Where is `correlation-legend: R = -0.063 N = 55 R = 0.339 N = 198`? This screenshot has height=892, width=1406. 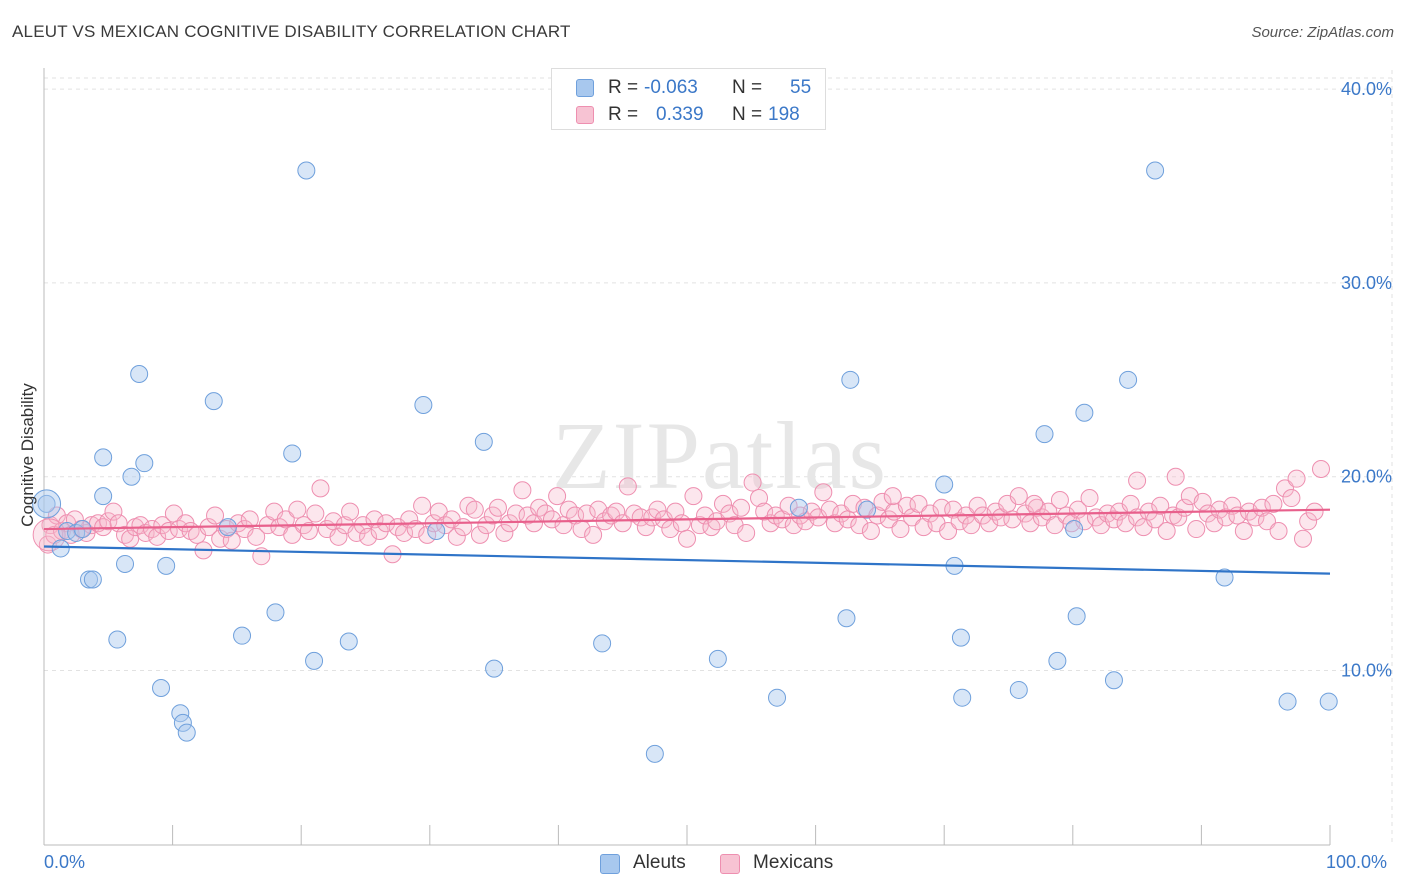
correlation-legend: R = -0.063 N = 55 R = 0.339 N = 198 is located at coordinates (688, 99).